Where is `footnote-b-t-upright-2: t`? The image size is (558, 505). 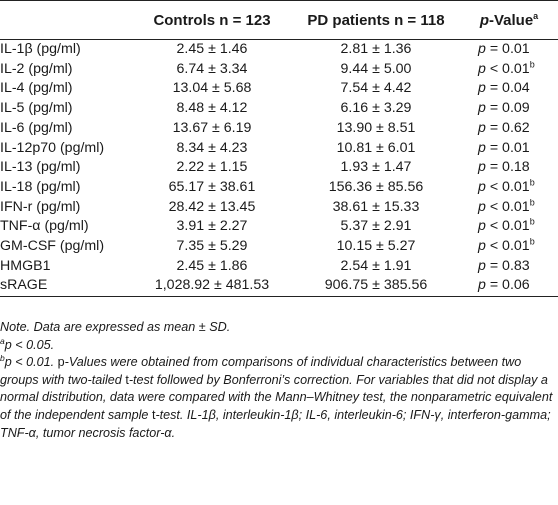 footnote-b-t-upright-2: t is located at coordinates (153, 414).